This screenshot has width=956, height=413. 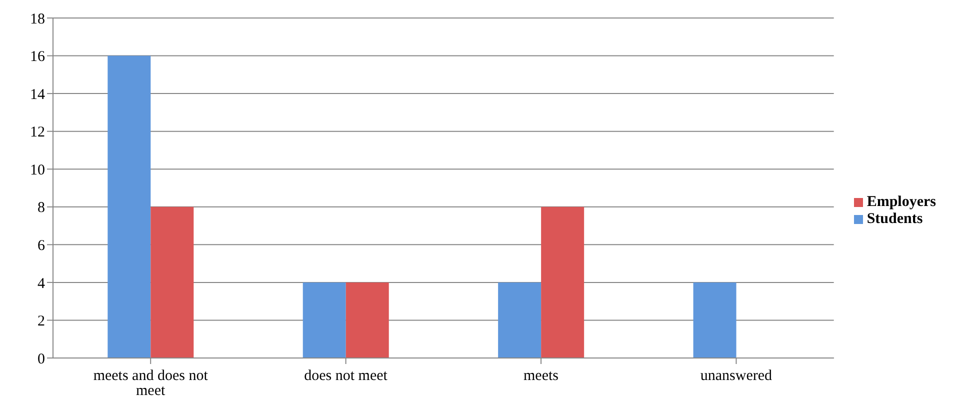 What do you see at coordinates (42, 284) in the screenshot?
I see `y-tick-label: 4` at bounding box center [42, 284].